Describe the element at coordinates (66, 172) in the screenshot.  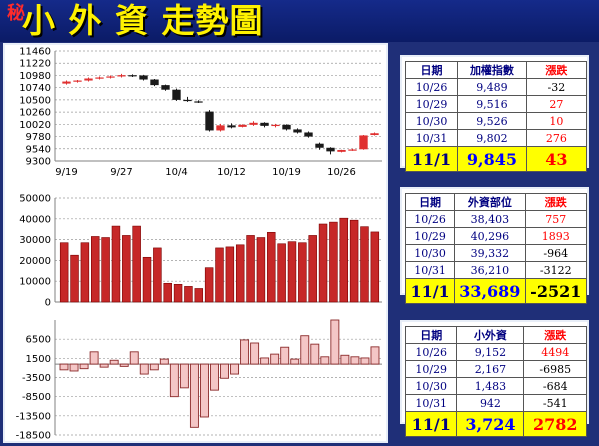
I see `price-chart-x-tick-label: 9/19` at that location.